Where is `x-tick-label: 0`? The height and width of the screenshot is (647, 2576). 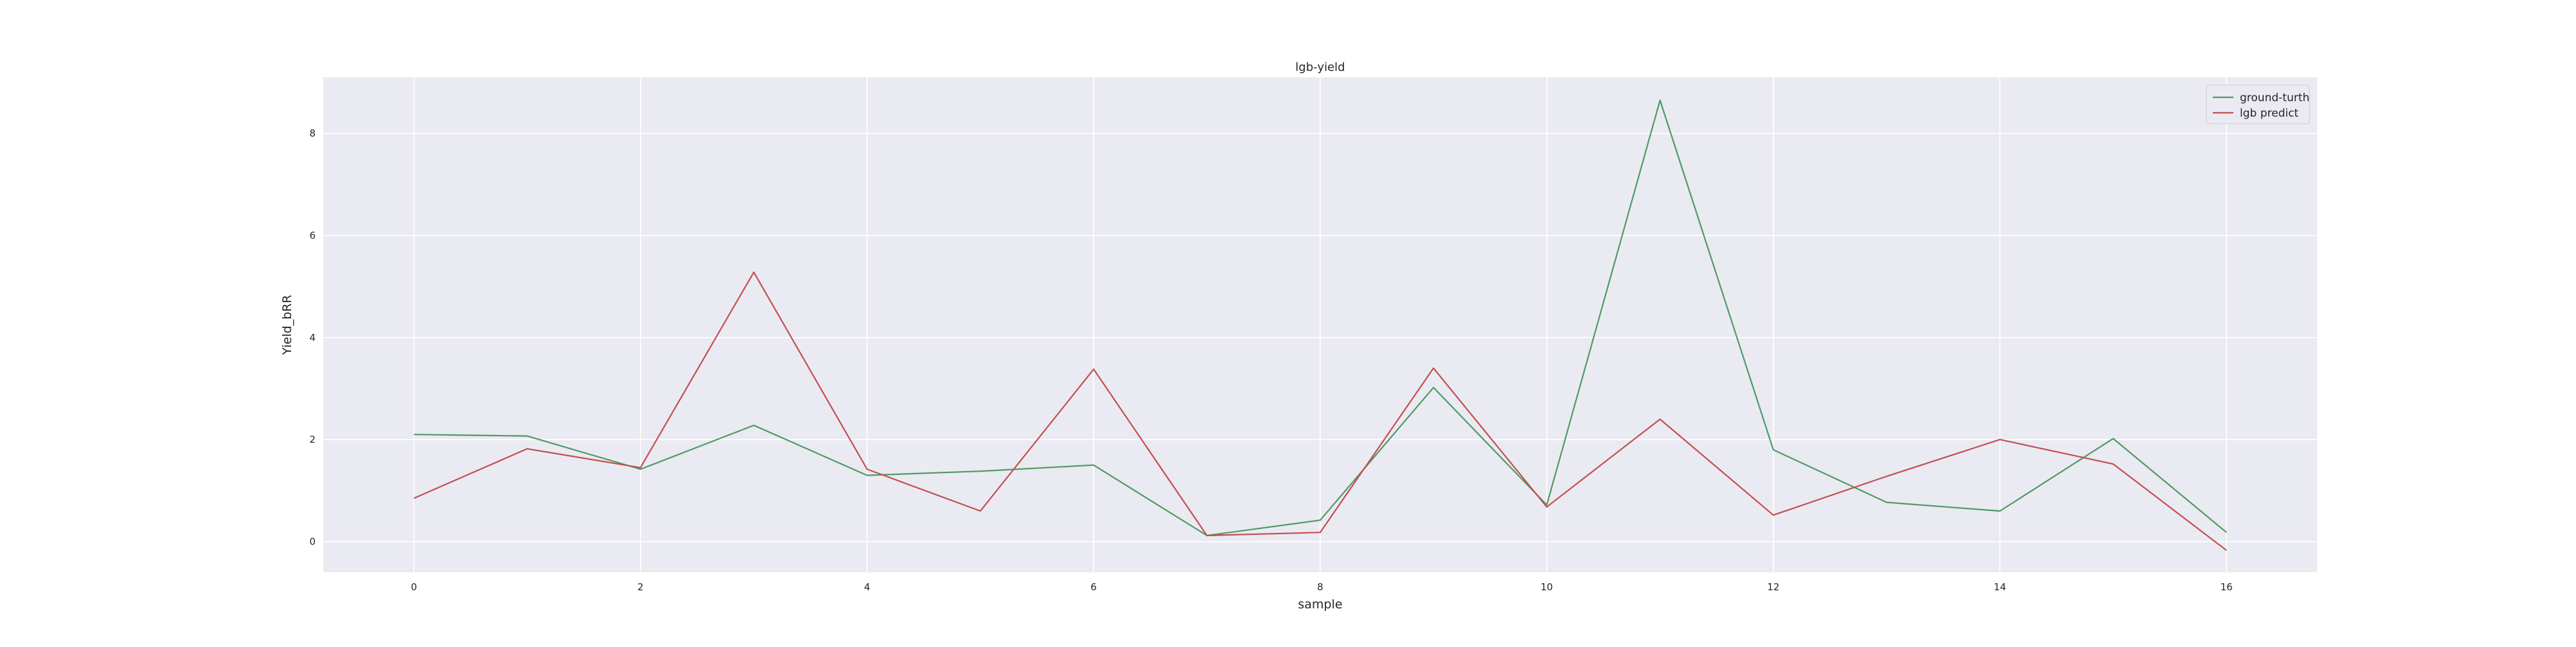
x-tick-label: 0 is located at coordinates (414, 587).